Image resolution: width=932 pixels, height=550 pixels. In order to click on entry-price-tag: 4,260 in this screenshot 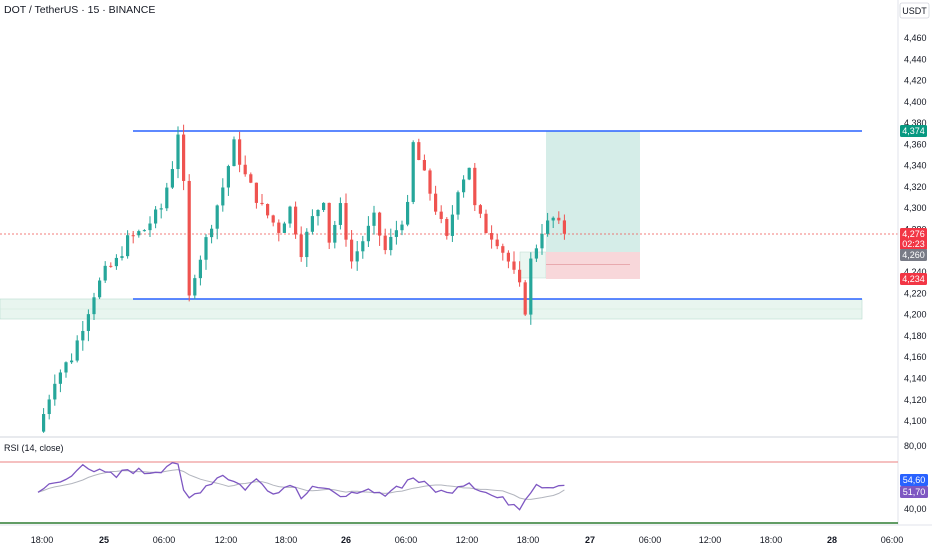, I will do `click(913, 255)`.